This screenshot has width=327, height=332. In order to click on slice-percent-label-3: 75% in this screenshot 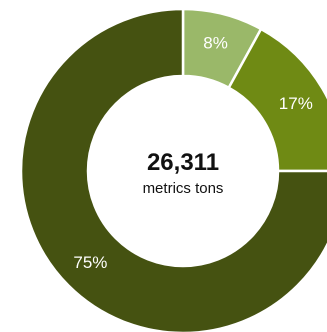, I will do `click(90, 262)`.